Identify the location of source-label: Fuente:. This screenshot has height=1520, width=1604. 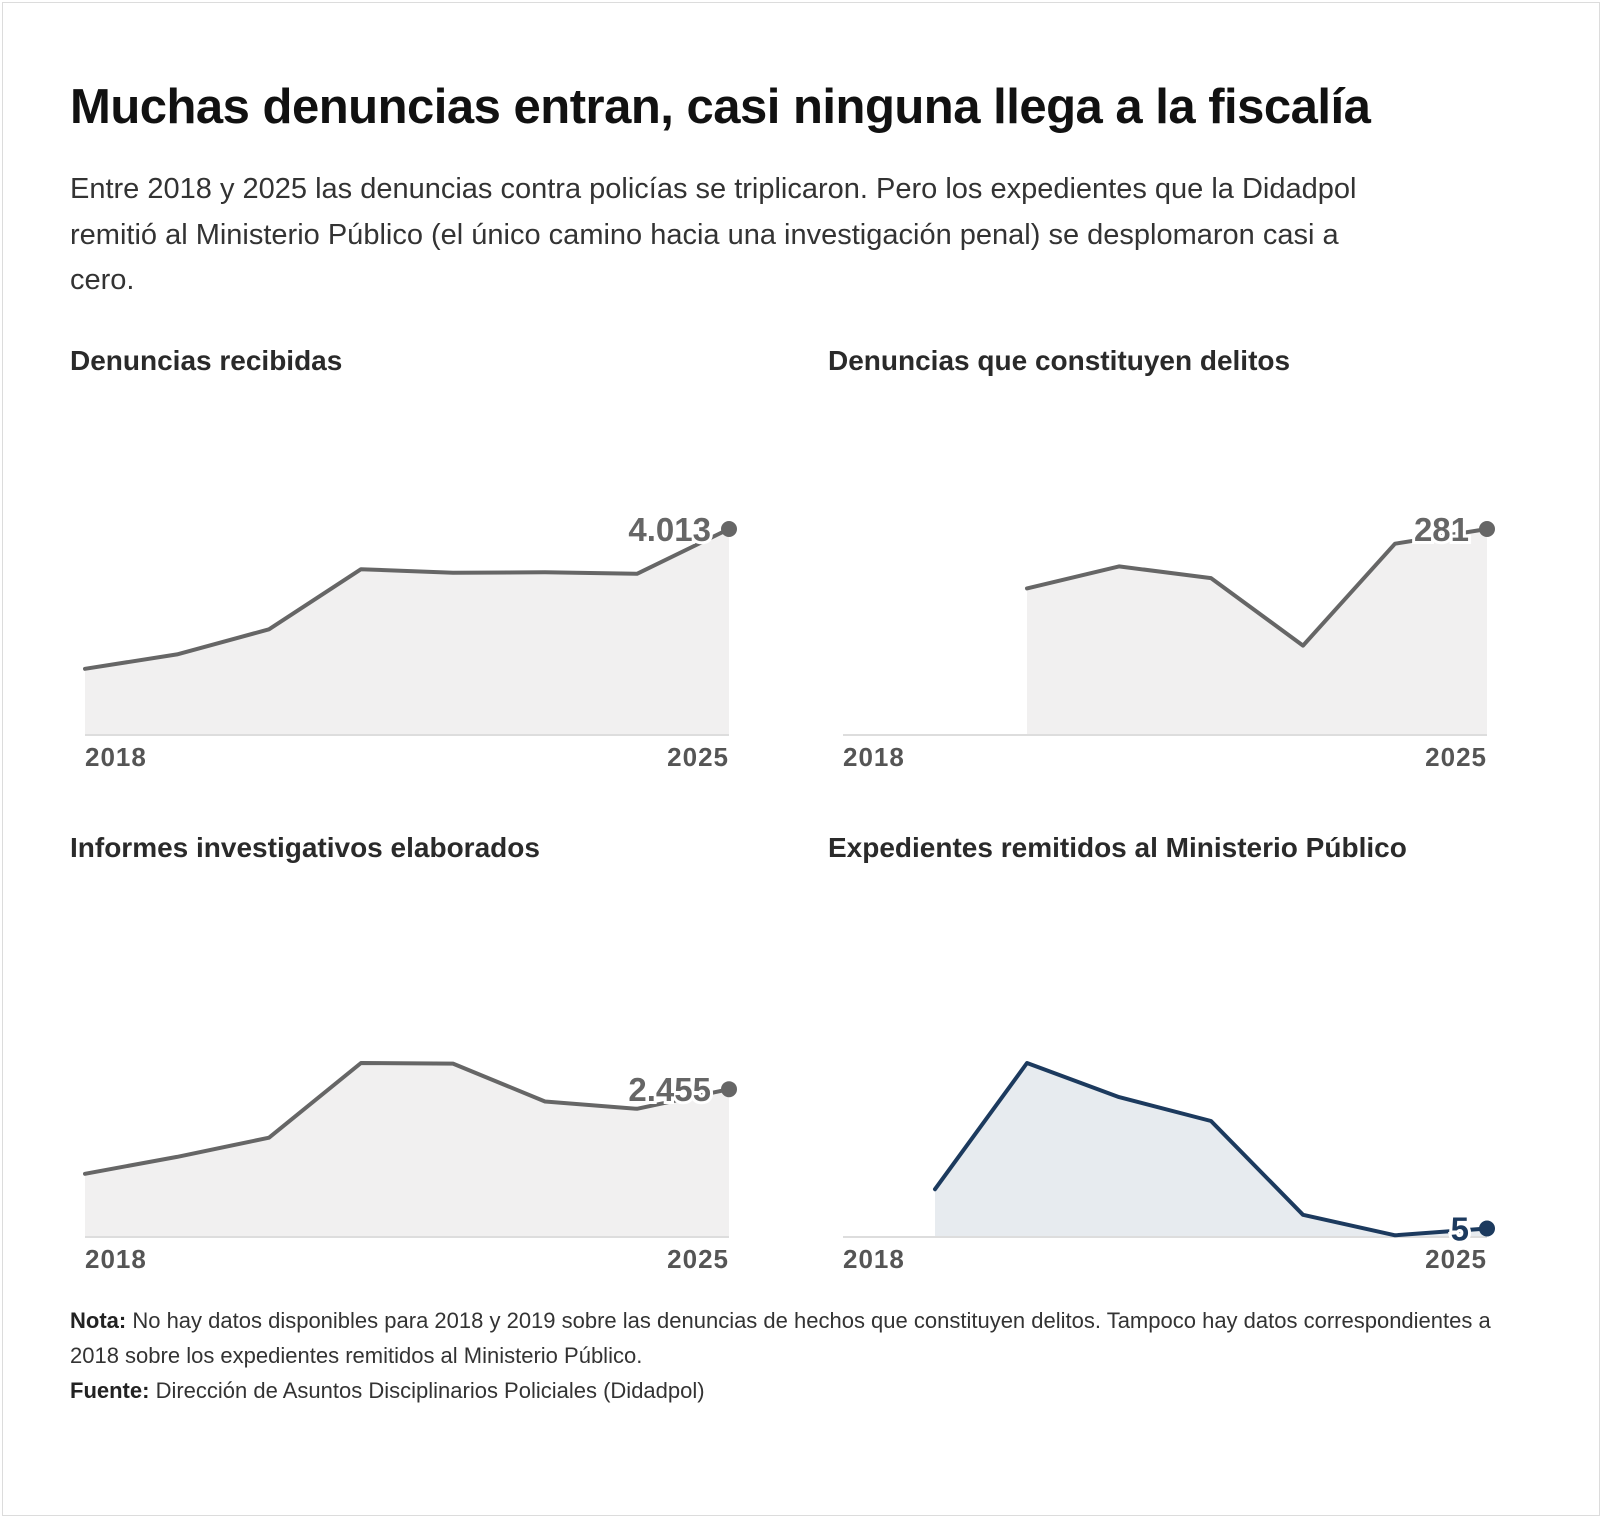
(110, 1390).